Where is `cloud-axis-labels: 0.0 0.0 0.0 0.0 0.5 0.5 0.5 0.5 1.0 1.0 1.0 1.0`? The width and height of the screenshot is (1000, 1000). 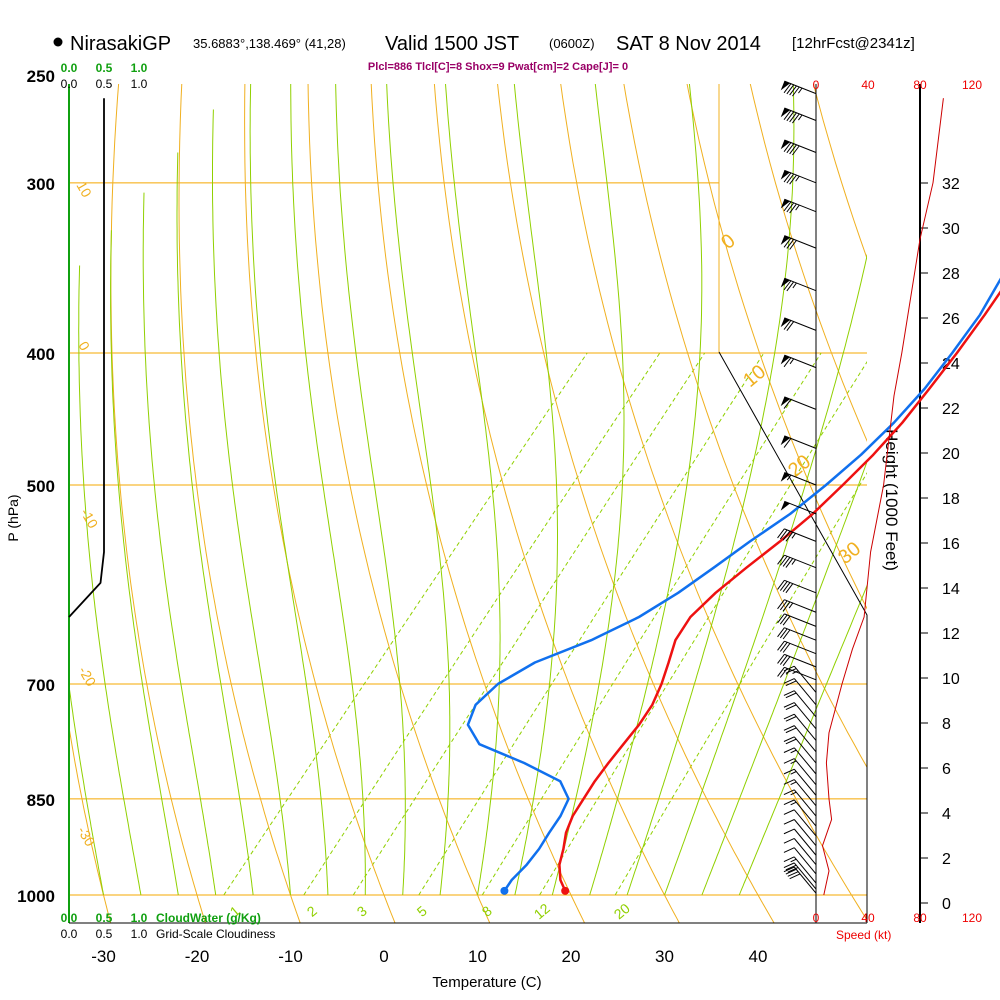
cloud-axis-labels: 0.0 0.0 0.0 0.0 0.5 0.5 0.5 0.5 1.0 1.0 1.0 1.0 is located at coordinates (104, 501).